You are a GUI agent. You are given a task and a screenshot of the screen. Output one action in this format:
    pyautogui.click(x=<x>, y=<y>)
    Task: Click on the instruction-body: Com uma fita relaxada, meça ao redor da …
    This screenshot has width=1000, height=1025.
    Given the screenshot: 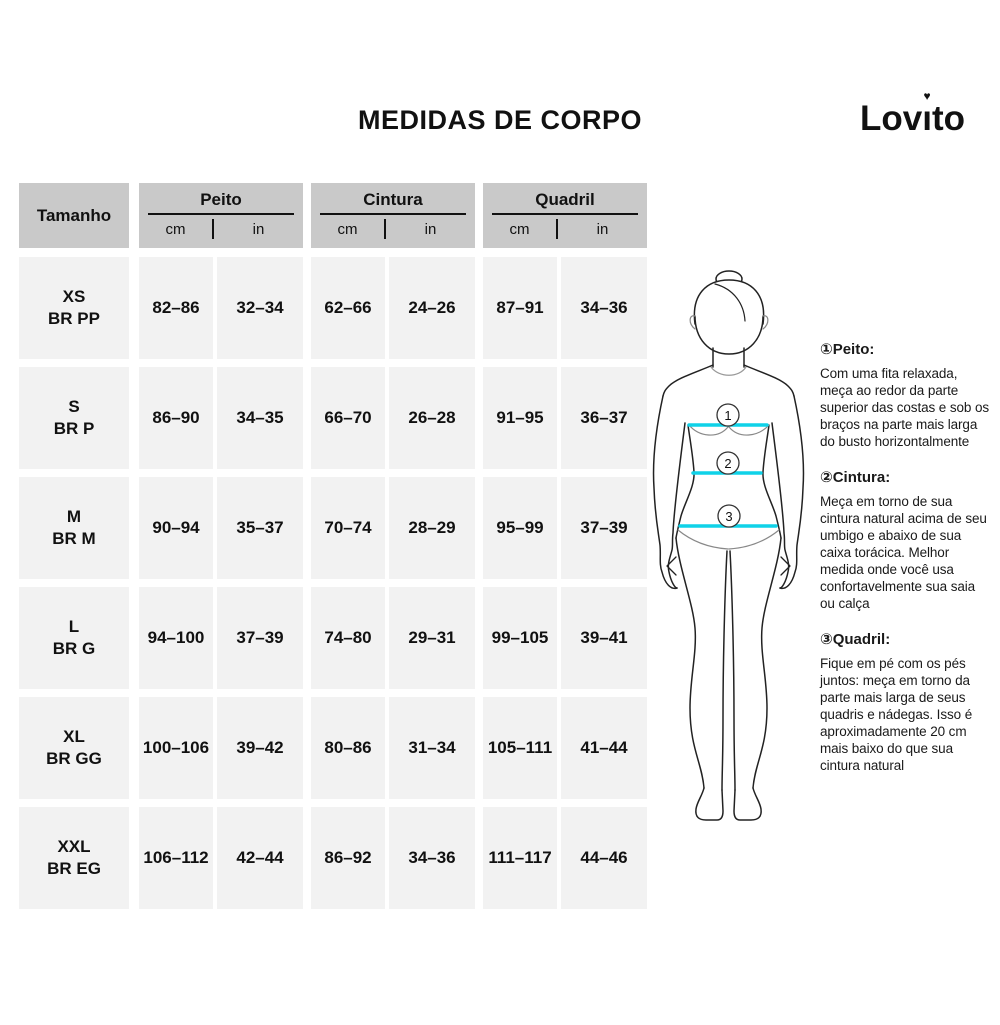 What is the action you would take?
    pyautogui.click(x=905, y=407)
    